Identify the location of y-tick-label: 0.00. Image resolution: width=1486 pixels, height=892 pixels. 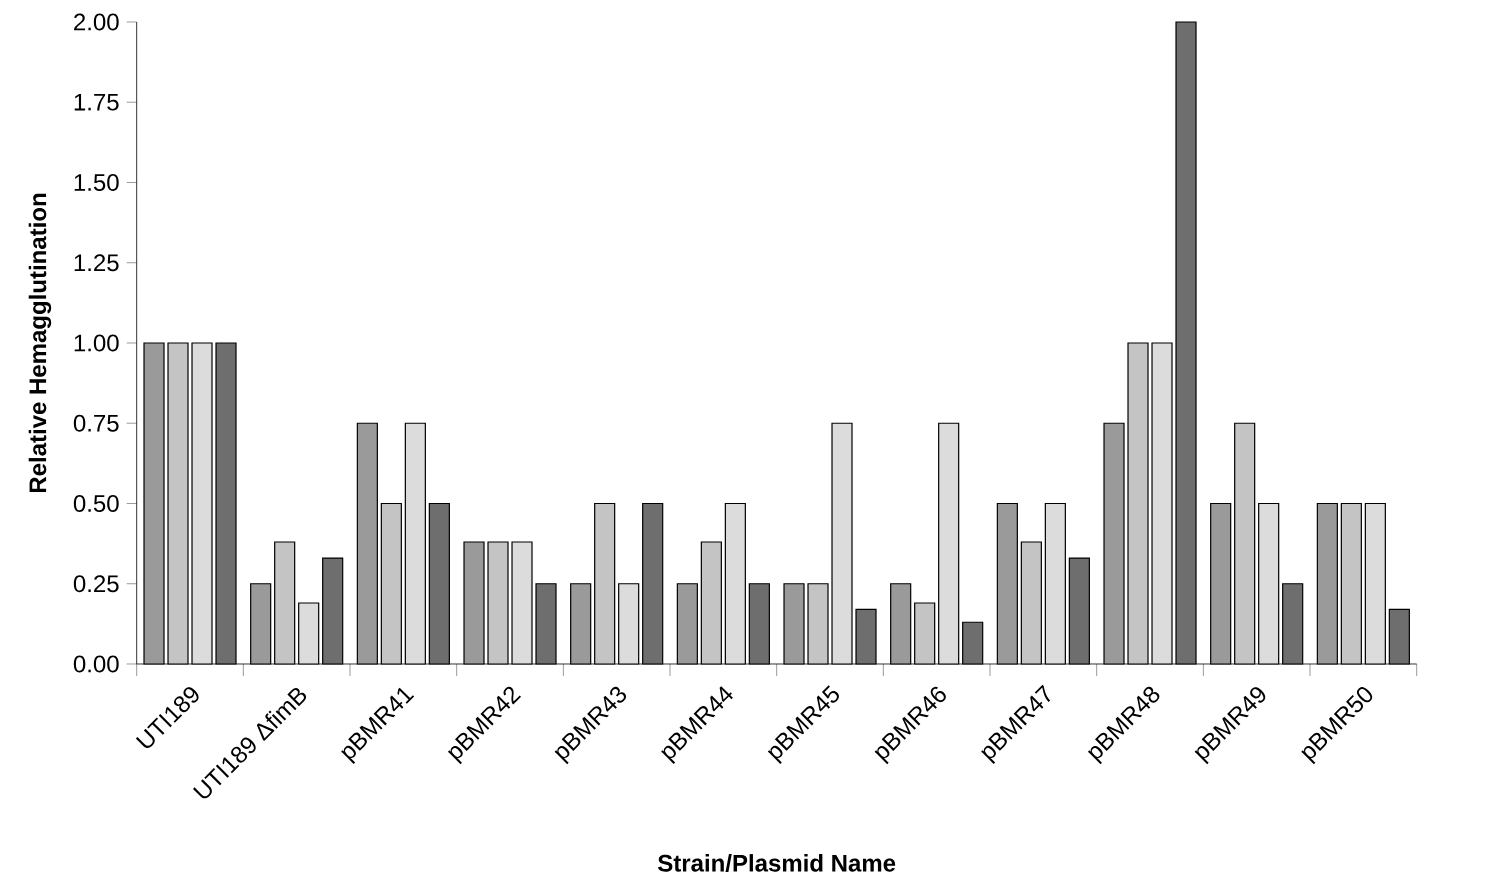
(96, 664).